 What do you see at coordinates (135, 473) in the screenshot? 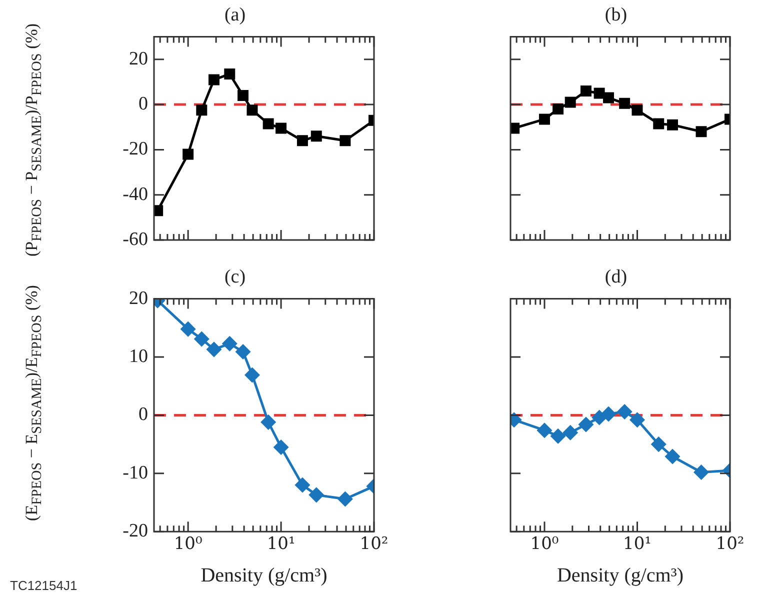
I see `y-tick-label: -10` at bounding box center [135, 473].